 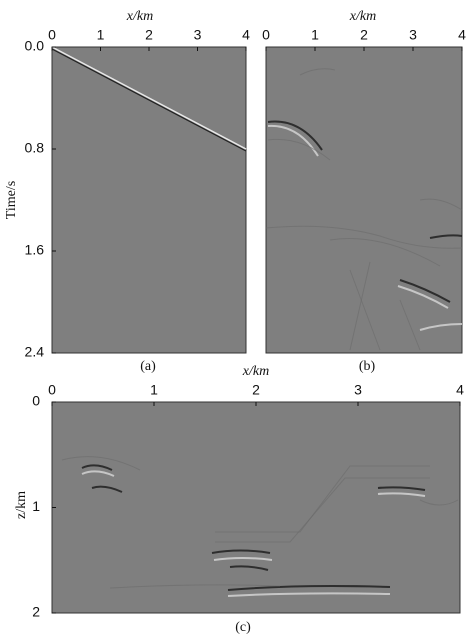 I want to click on y-axis-label: z/km, so click(x=21, y=505).